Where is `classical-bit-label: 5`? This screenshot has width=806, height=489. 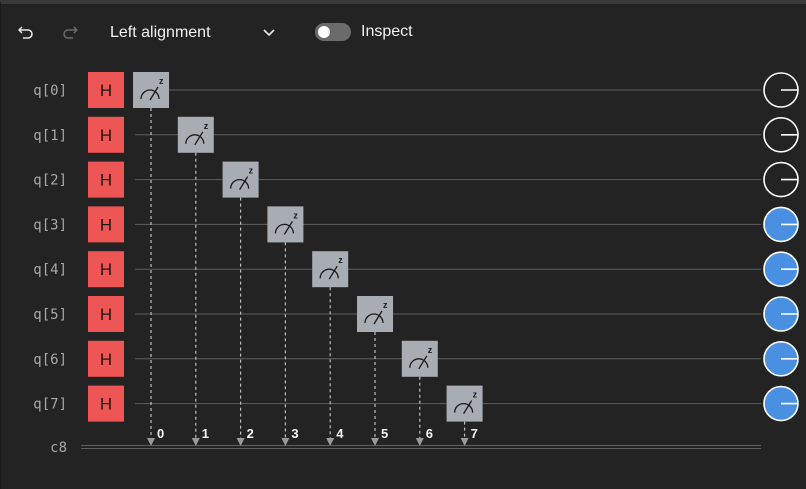
classical-bit-label: 5 is located at coordinates (384, 433).